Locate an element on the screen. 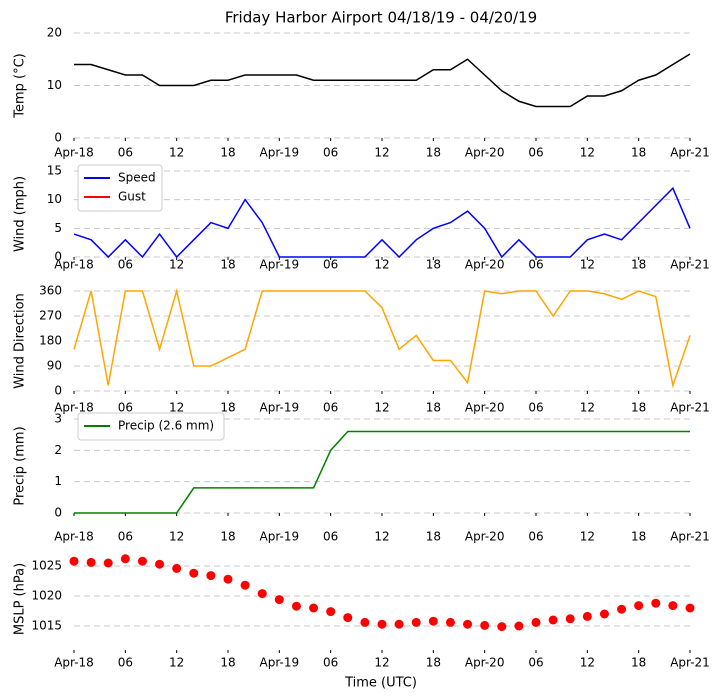 Image resolution: width=721 pixels, height=700 pixels. legend-label: Precip (2.6 mm) is located at coordinates (166, 426).